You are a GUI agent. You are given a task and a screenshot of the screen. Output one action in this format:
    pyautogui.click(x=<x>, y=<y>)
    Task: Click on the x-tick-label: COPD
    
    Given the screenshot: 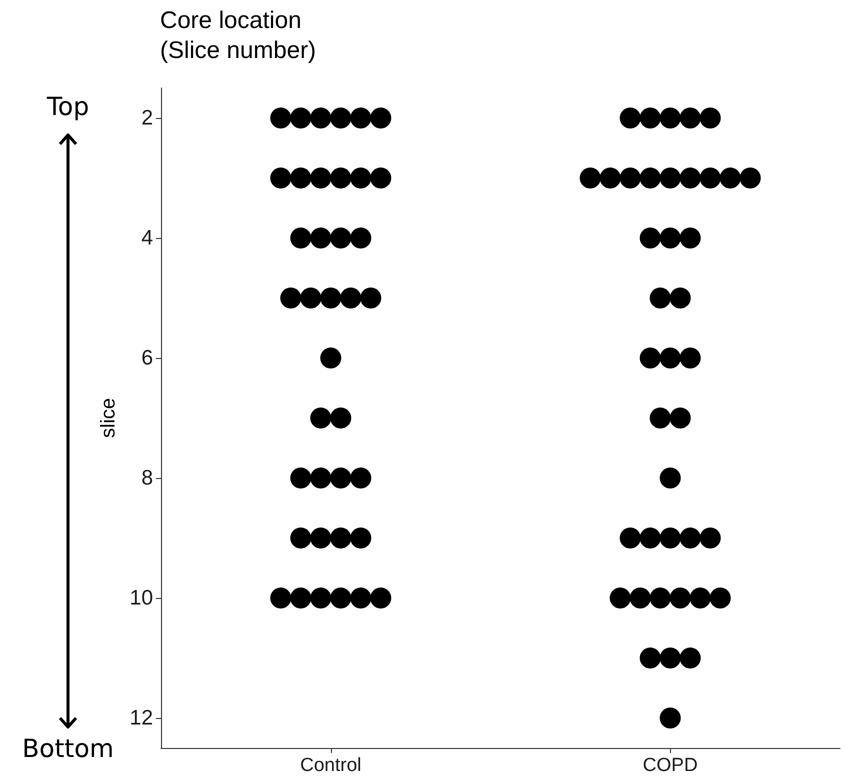 What is the action you would take?
    pyautogui.click(x=670, y=765)
    